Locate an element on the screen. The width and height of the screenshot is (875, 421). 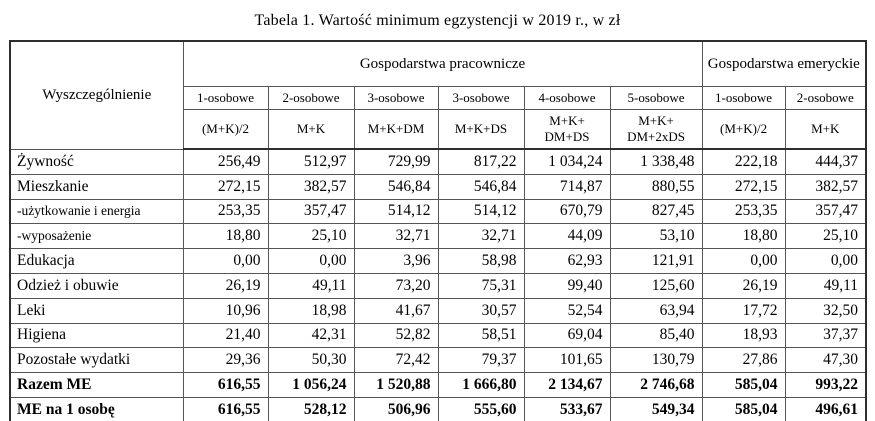
value-cell: 58,98 is located at coordinates (481, 261).